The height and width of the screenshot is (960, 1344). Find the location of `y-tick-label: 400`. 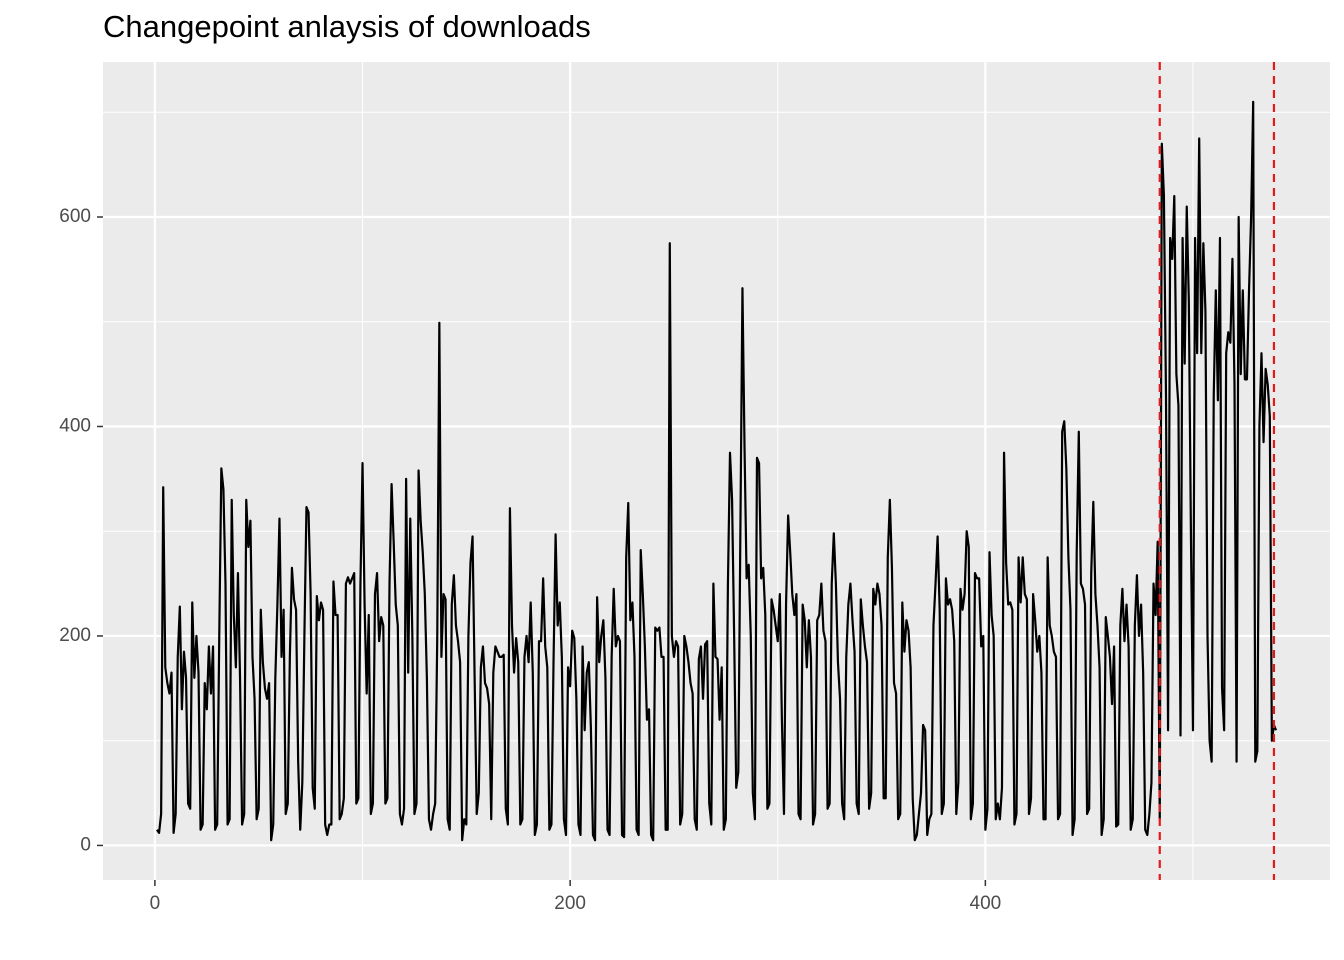

y-tick-label: 400 is located at coordinates (75, 426).